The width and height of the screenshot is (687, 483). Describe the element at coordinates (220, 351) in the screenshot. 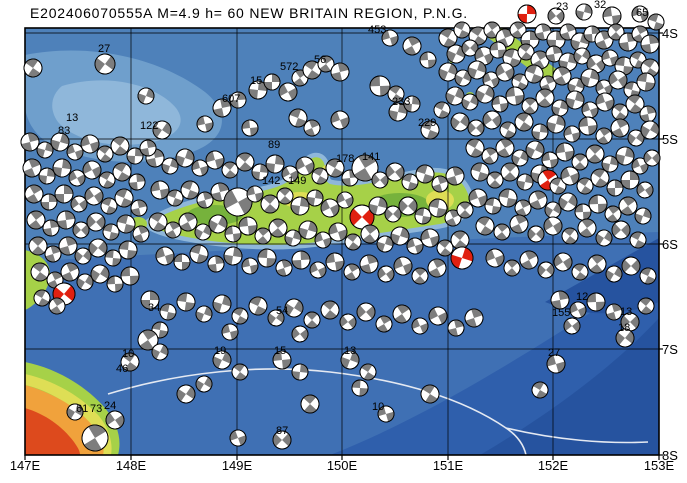

I see `depth-label: 19` at that location.